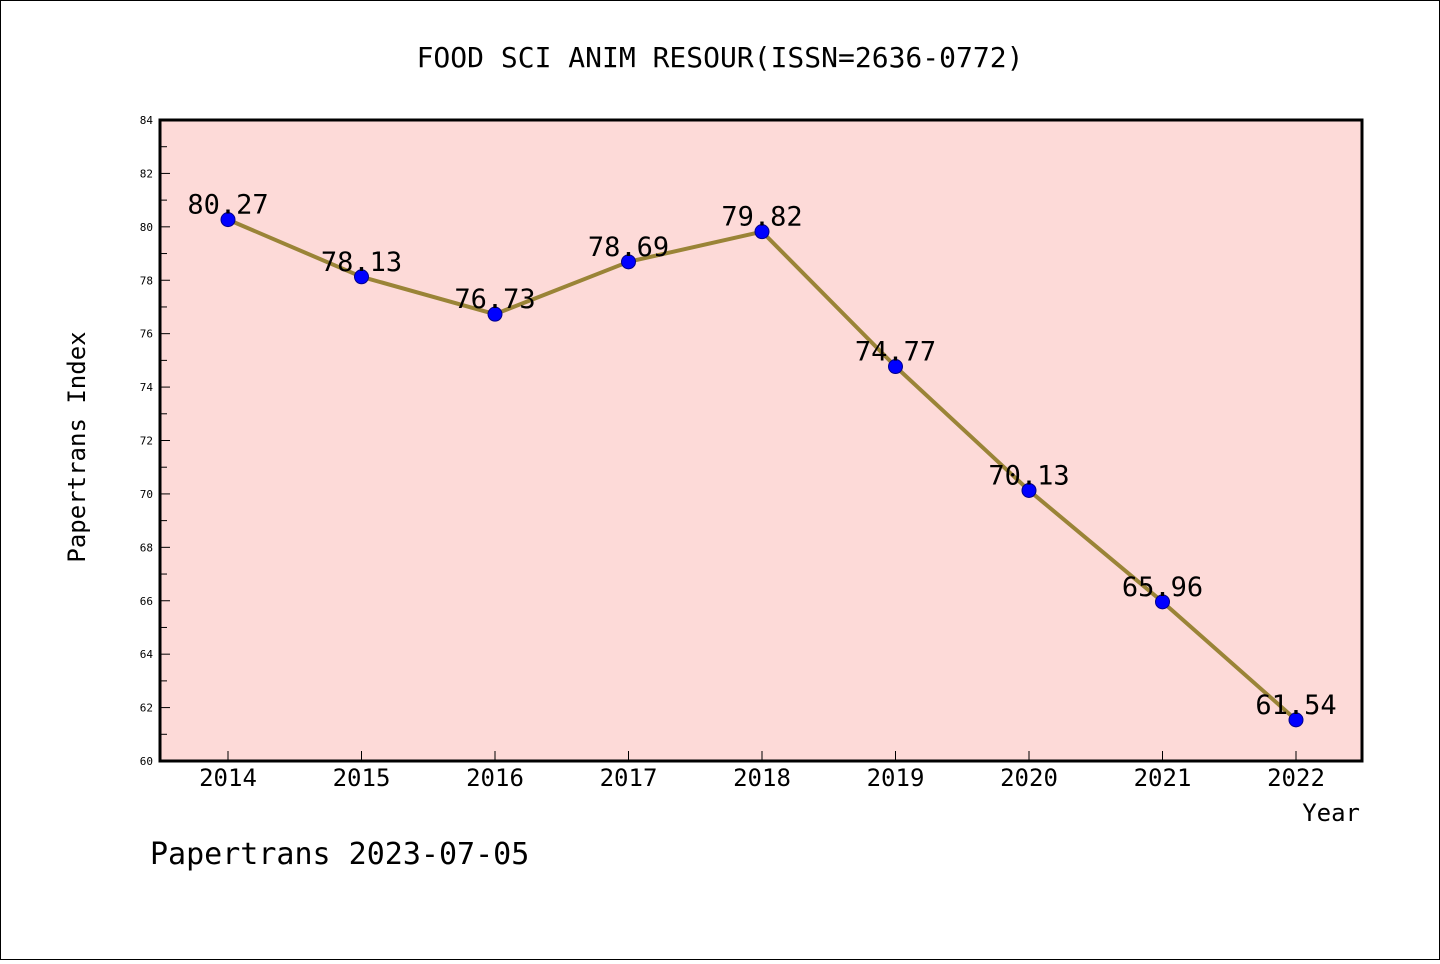  What do you see at coordinates (720, 57) in the screenshot?
I see `chart-title: FOOD SCI ANIM RESOUR(ISSN=2636-0772)` at bounding box center [720, 57].